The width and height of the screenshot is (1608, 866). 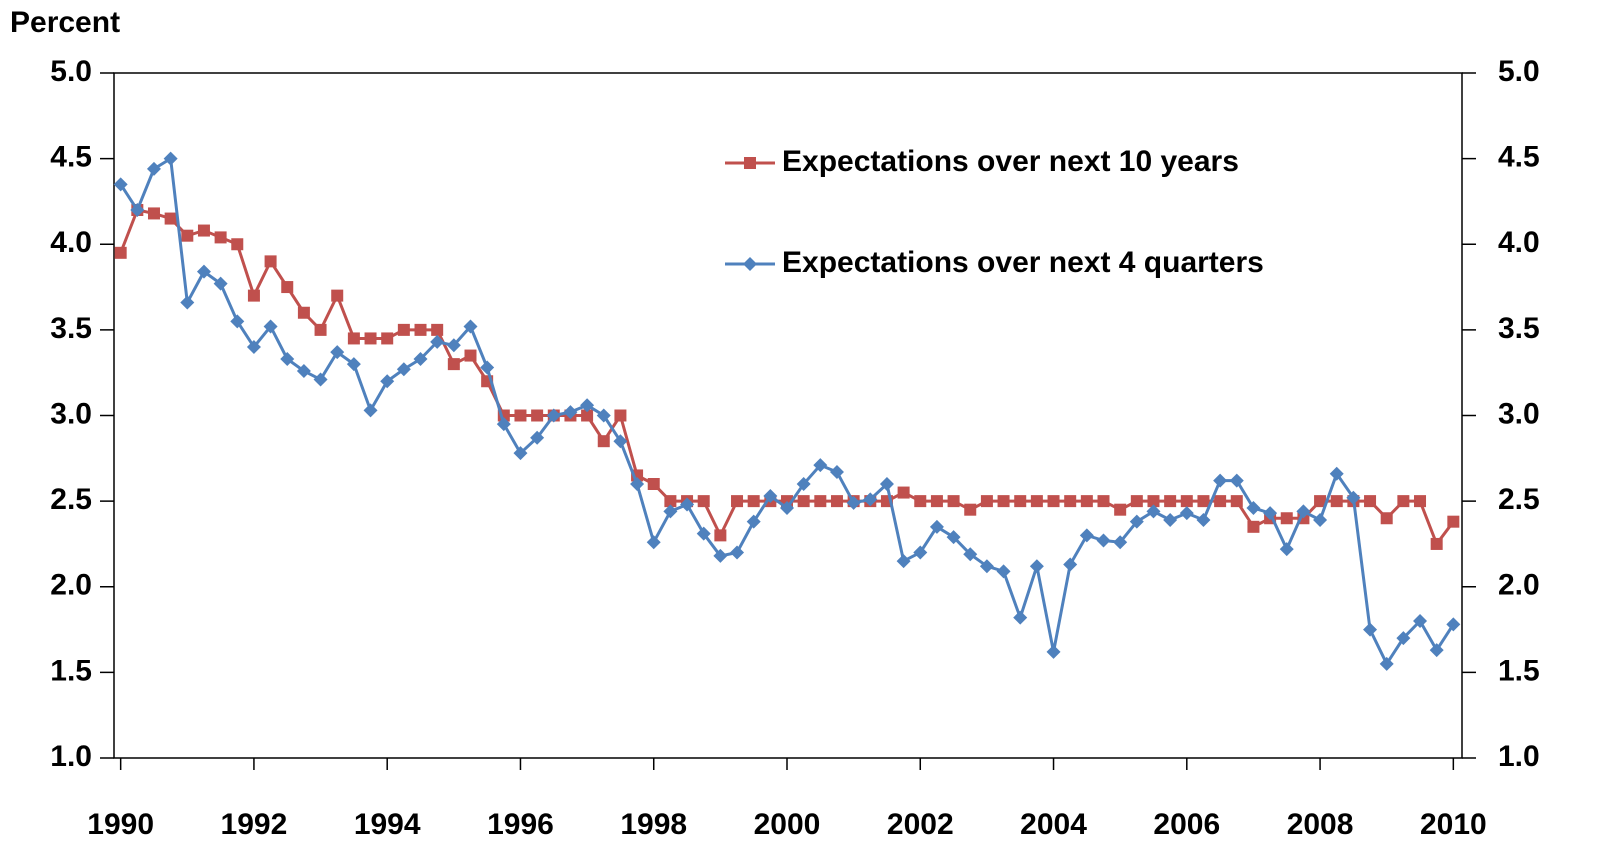 I want to click on x-tick-label: 2006, so click(x=1186, y=824).